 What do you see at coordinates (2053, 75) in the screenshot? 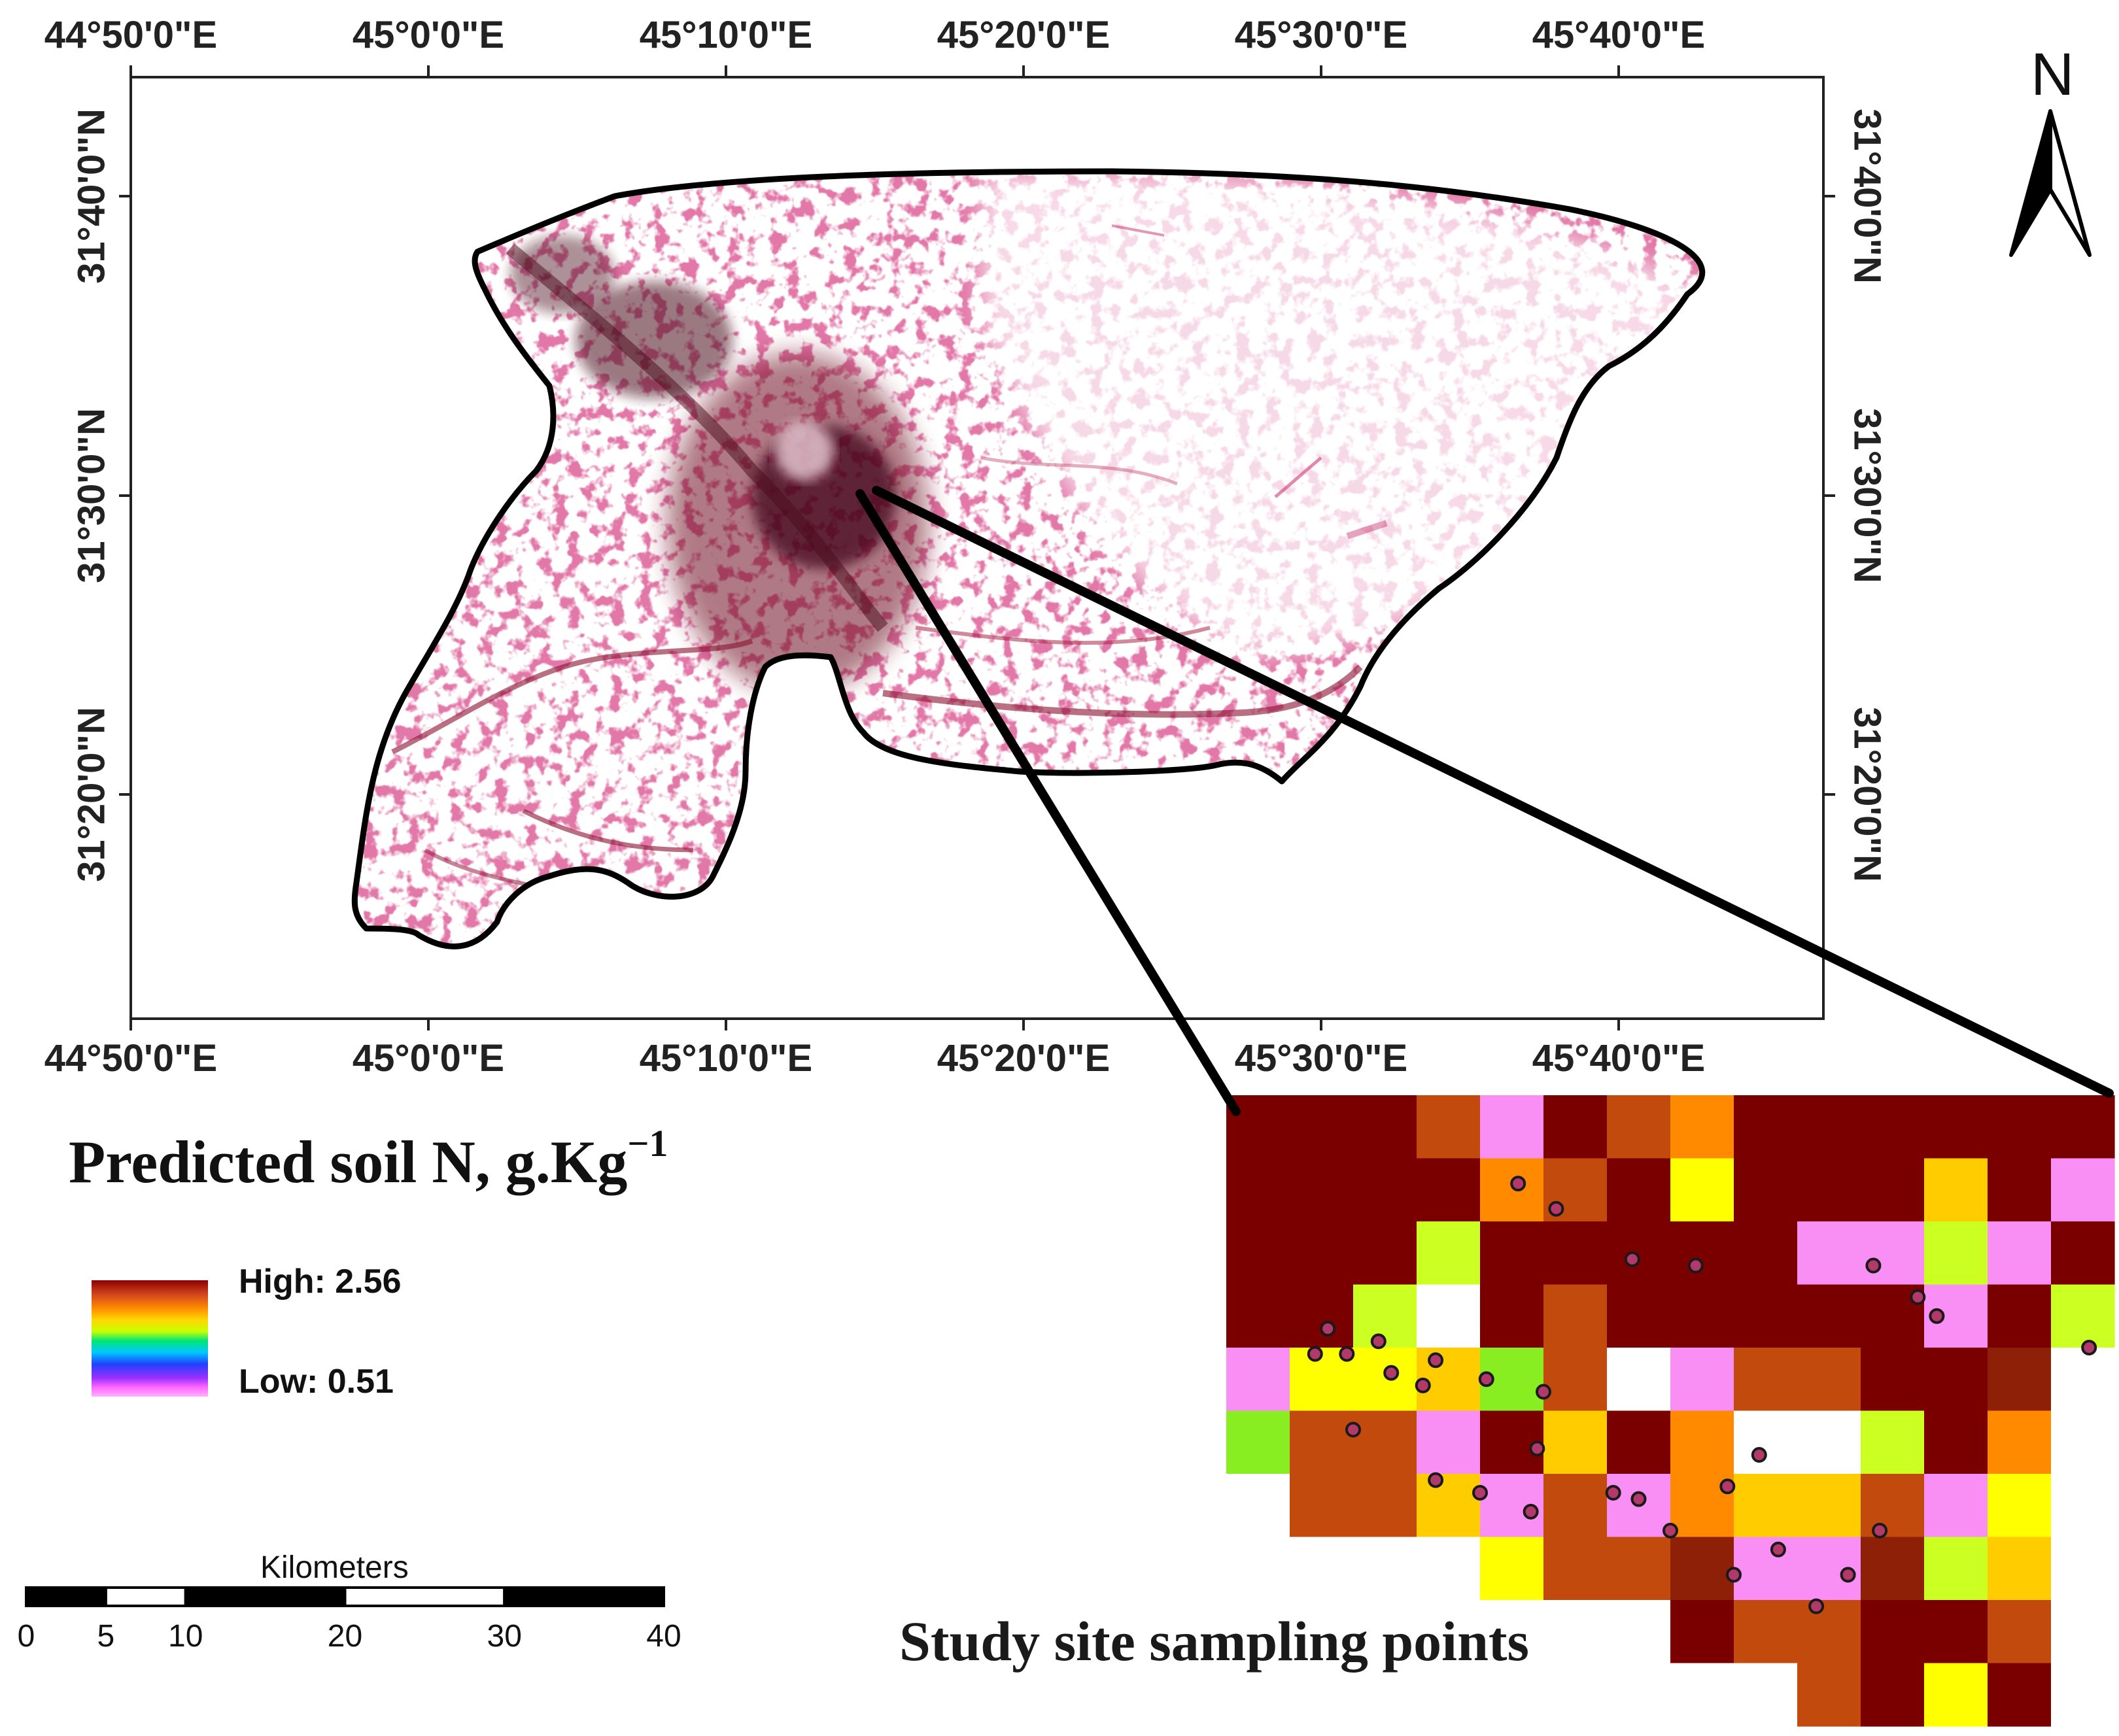
I see `north-arrow-label: N` at bounding box center [2053, 75].